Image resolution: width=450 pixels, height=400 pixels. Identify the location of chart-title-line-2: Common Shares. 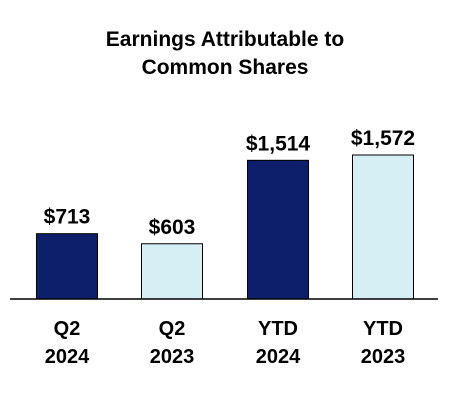
(225, 67).